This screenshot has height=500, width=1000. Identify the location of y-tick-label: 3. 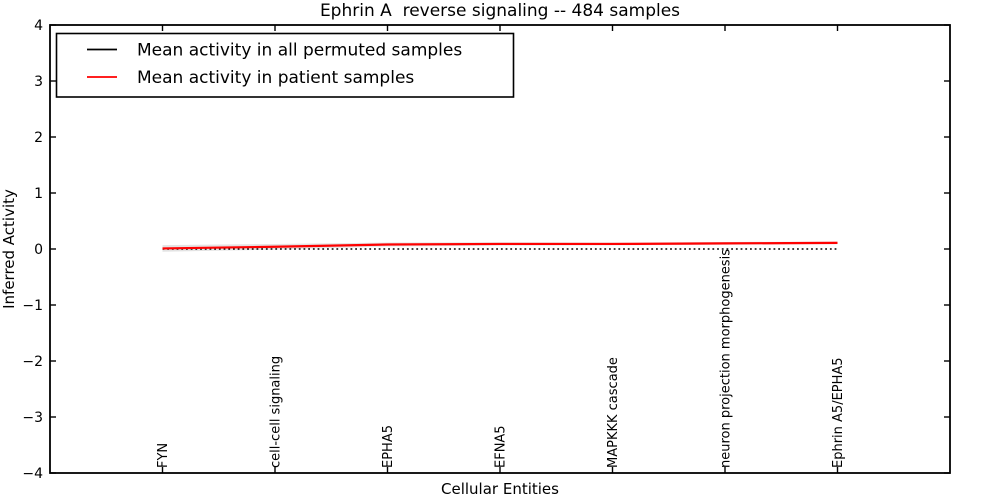
(38, 82).